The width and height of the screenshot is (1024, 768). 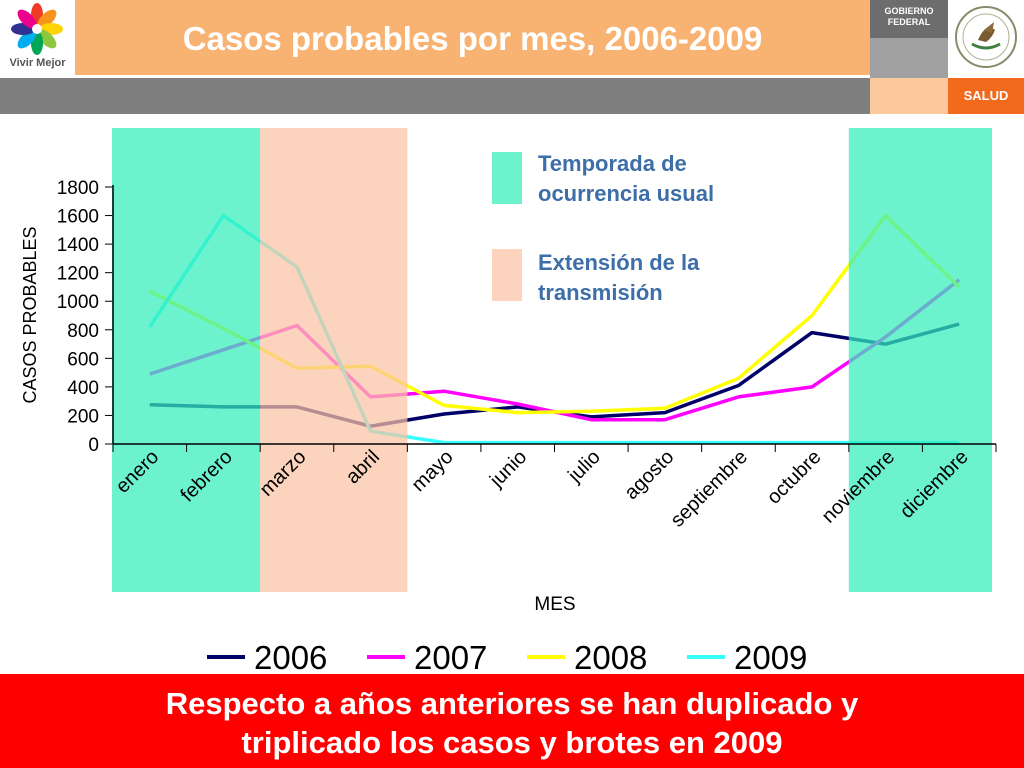 What do you see at coordinates (186, 360) in the screenshot?
I see `band-enero-febrero` at bounding box center [186, 360].